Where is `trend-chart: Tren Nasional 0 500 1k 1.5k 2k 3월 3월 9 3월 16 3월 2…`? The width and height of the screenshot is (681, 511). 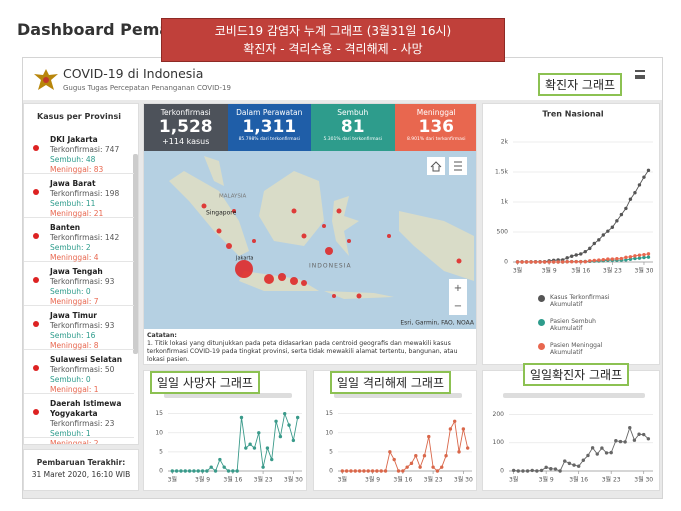
trend-chart: Tren Nasional 0 500 1k 1.5k 2k 3월 3월 9 3월 16 3월 2… is located at coordinates (574, 192).